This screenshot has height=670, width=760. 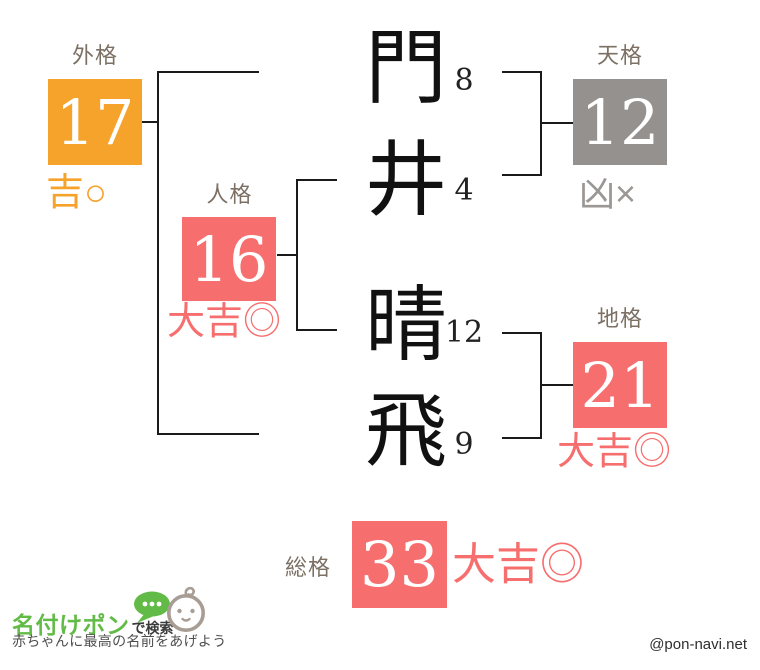 What do you see at coordinates (614, 452) in the screenshot?
I see `chikaku-rating: 大吉◎` at bounding box center [614, 452].